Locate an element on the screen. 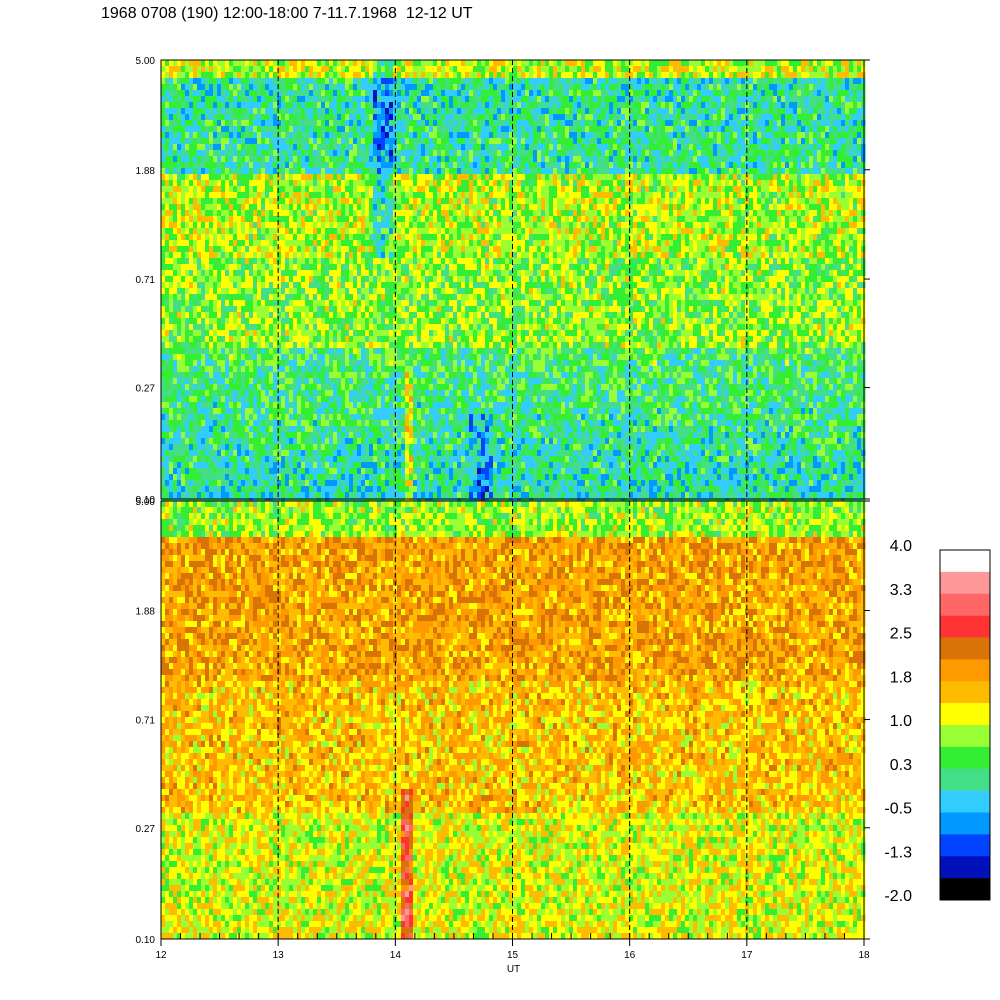  colorbar-label: -2.0 is located at coordinates (898, 896).